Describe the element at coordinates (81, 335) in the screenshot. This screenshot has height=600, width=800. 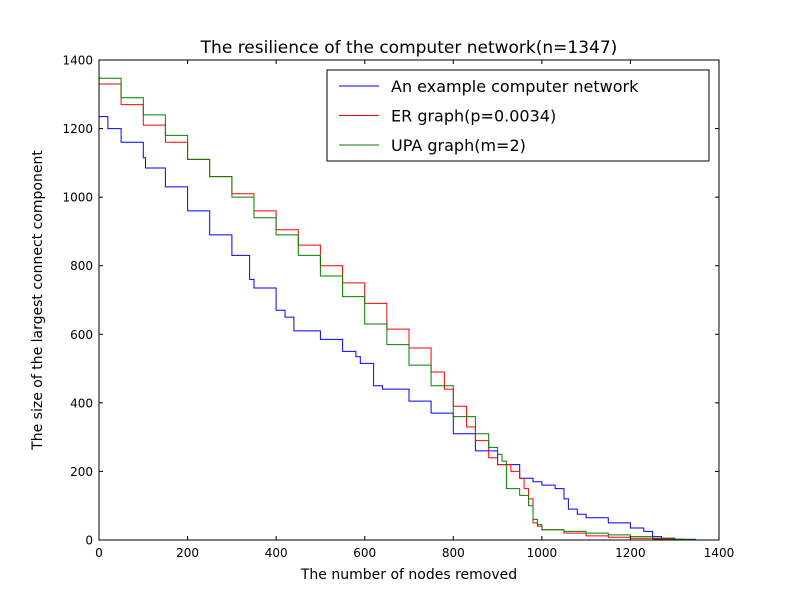
I see `y-tick-label-3: 600` at that location.